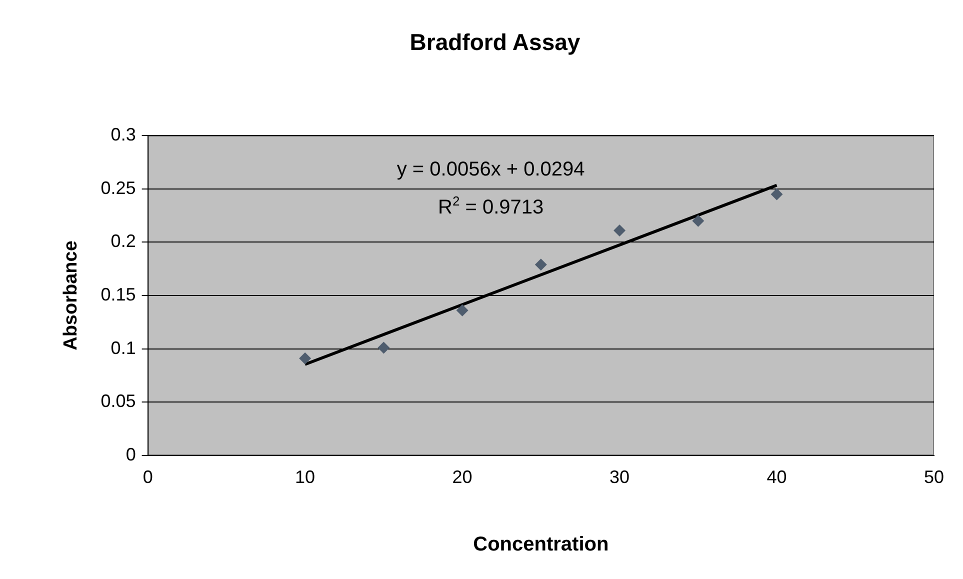 The width and height of the screenshot is (963, 579). I want to click on y-tick-label: 0.2, so click(123, 241).